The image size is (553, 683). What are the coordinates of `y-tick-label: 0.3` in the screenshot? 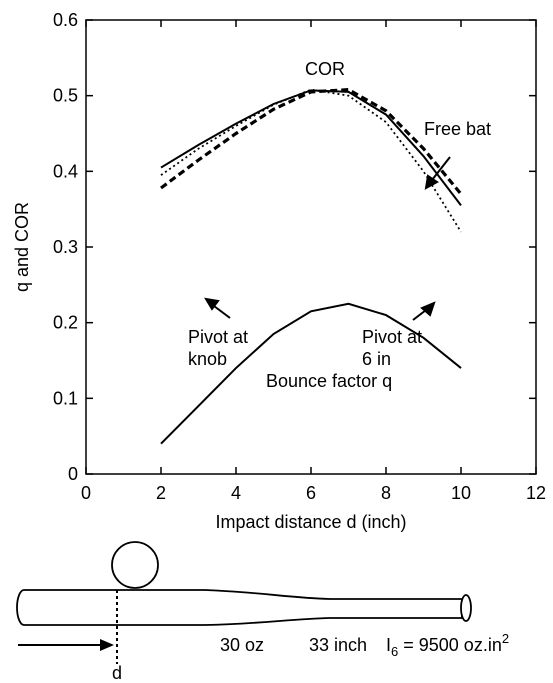 It's located at (65, 247).